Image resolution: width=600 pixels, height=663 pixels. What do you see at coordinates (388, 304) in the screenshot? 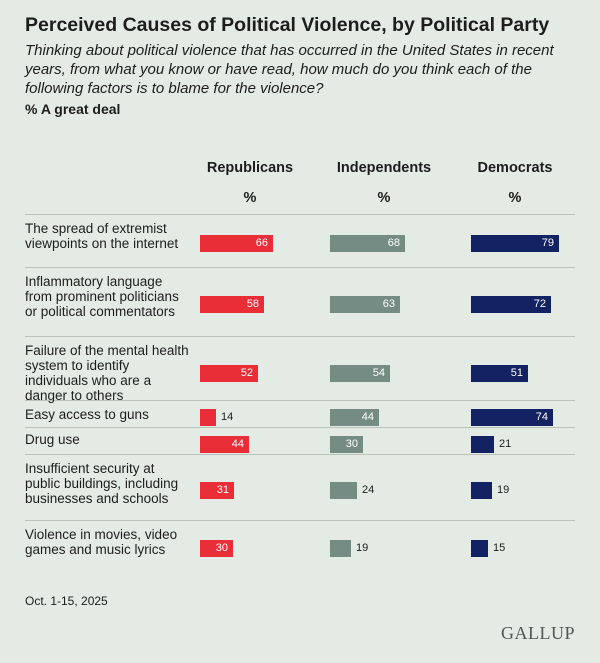
I see `data-label: 63` at bounding box center [388, 304].